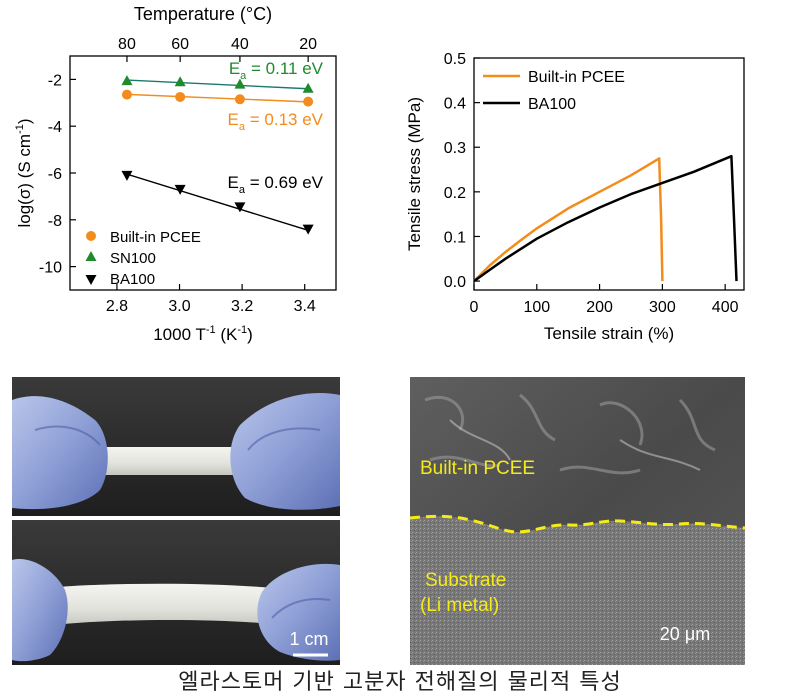 The width and height of the screenshot is (800, 697). Describe the element at coordinates (455, 282) in the screenshot. I see `y-tick-label: 0.0` at that location.